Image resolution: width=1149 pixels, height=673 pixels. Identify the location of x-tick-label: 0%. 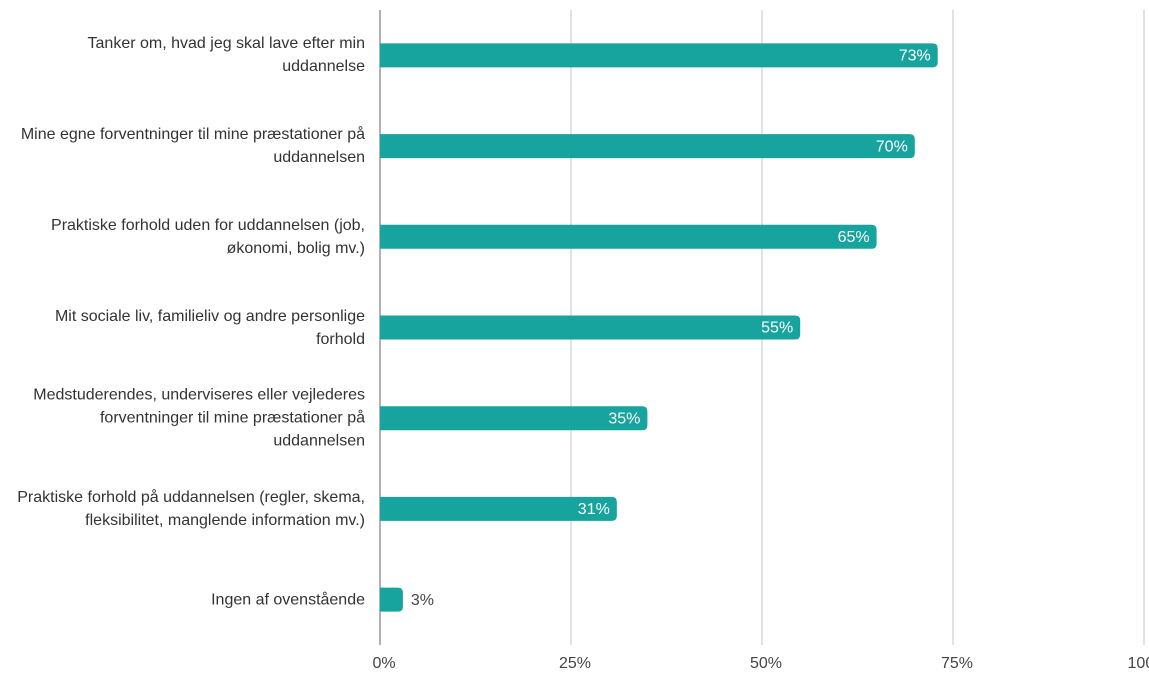
(383, 663).